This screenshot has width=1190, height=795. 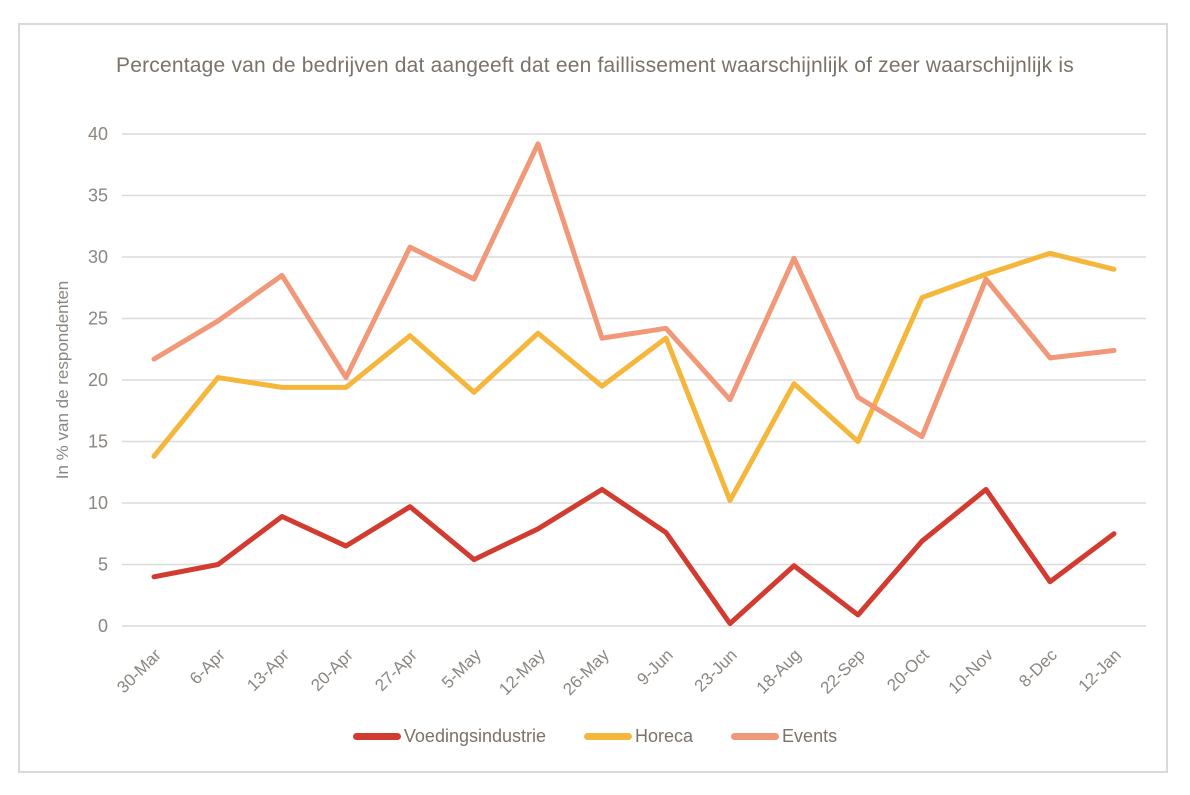 What do you see at coordinates (779, 671) in the screenshot?
I see `x-tick-label: 18-Aug` at bounding box center [779, 671].